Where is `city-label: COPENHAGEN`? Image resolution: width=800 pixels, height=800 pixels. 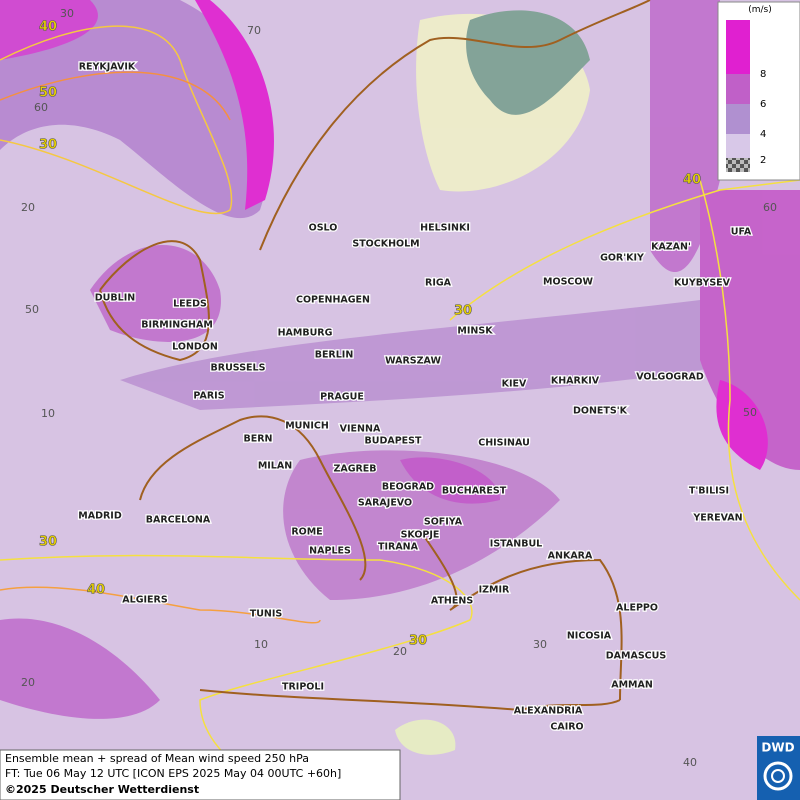
city-label: COPENHAGEN is located at coordinates (333, 300).